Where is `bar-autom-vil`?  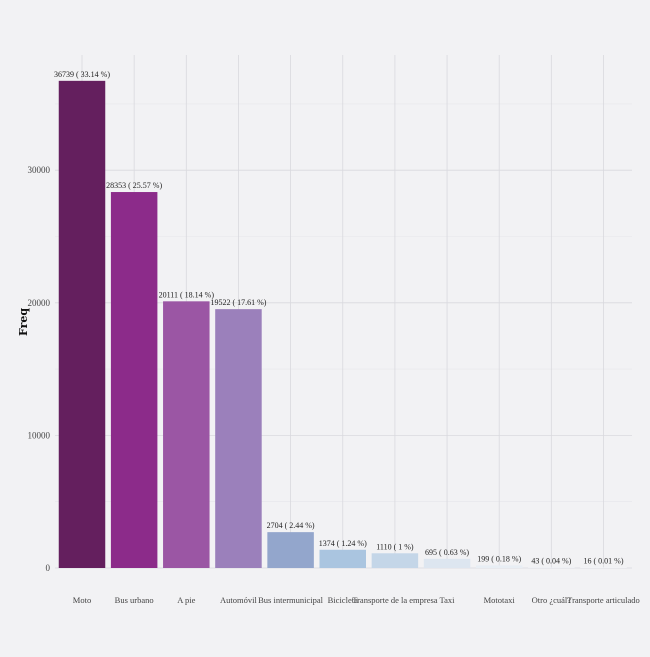 bar-autom-vil is located at coordinates (238, 438).